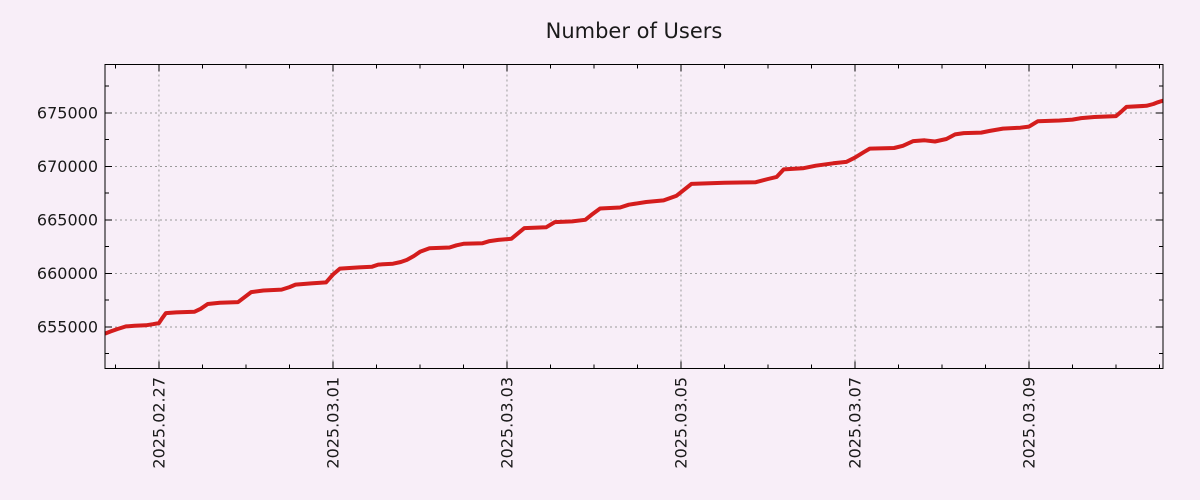 This screenshot has width=1200, height=500. Describe the element at coordinates (67, 326) in the screenshot. I see `y-tick-label: 655000` at that location.